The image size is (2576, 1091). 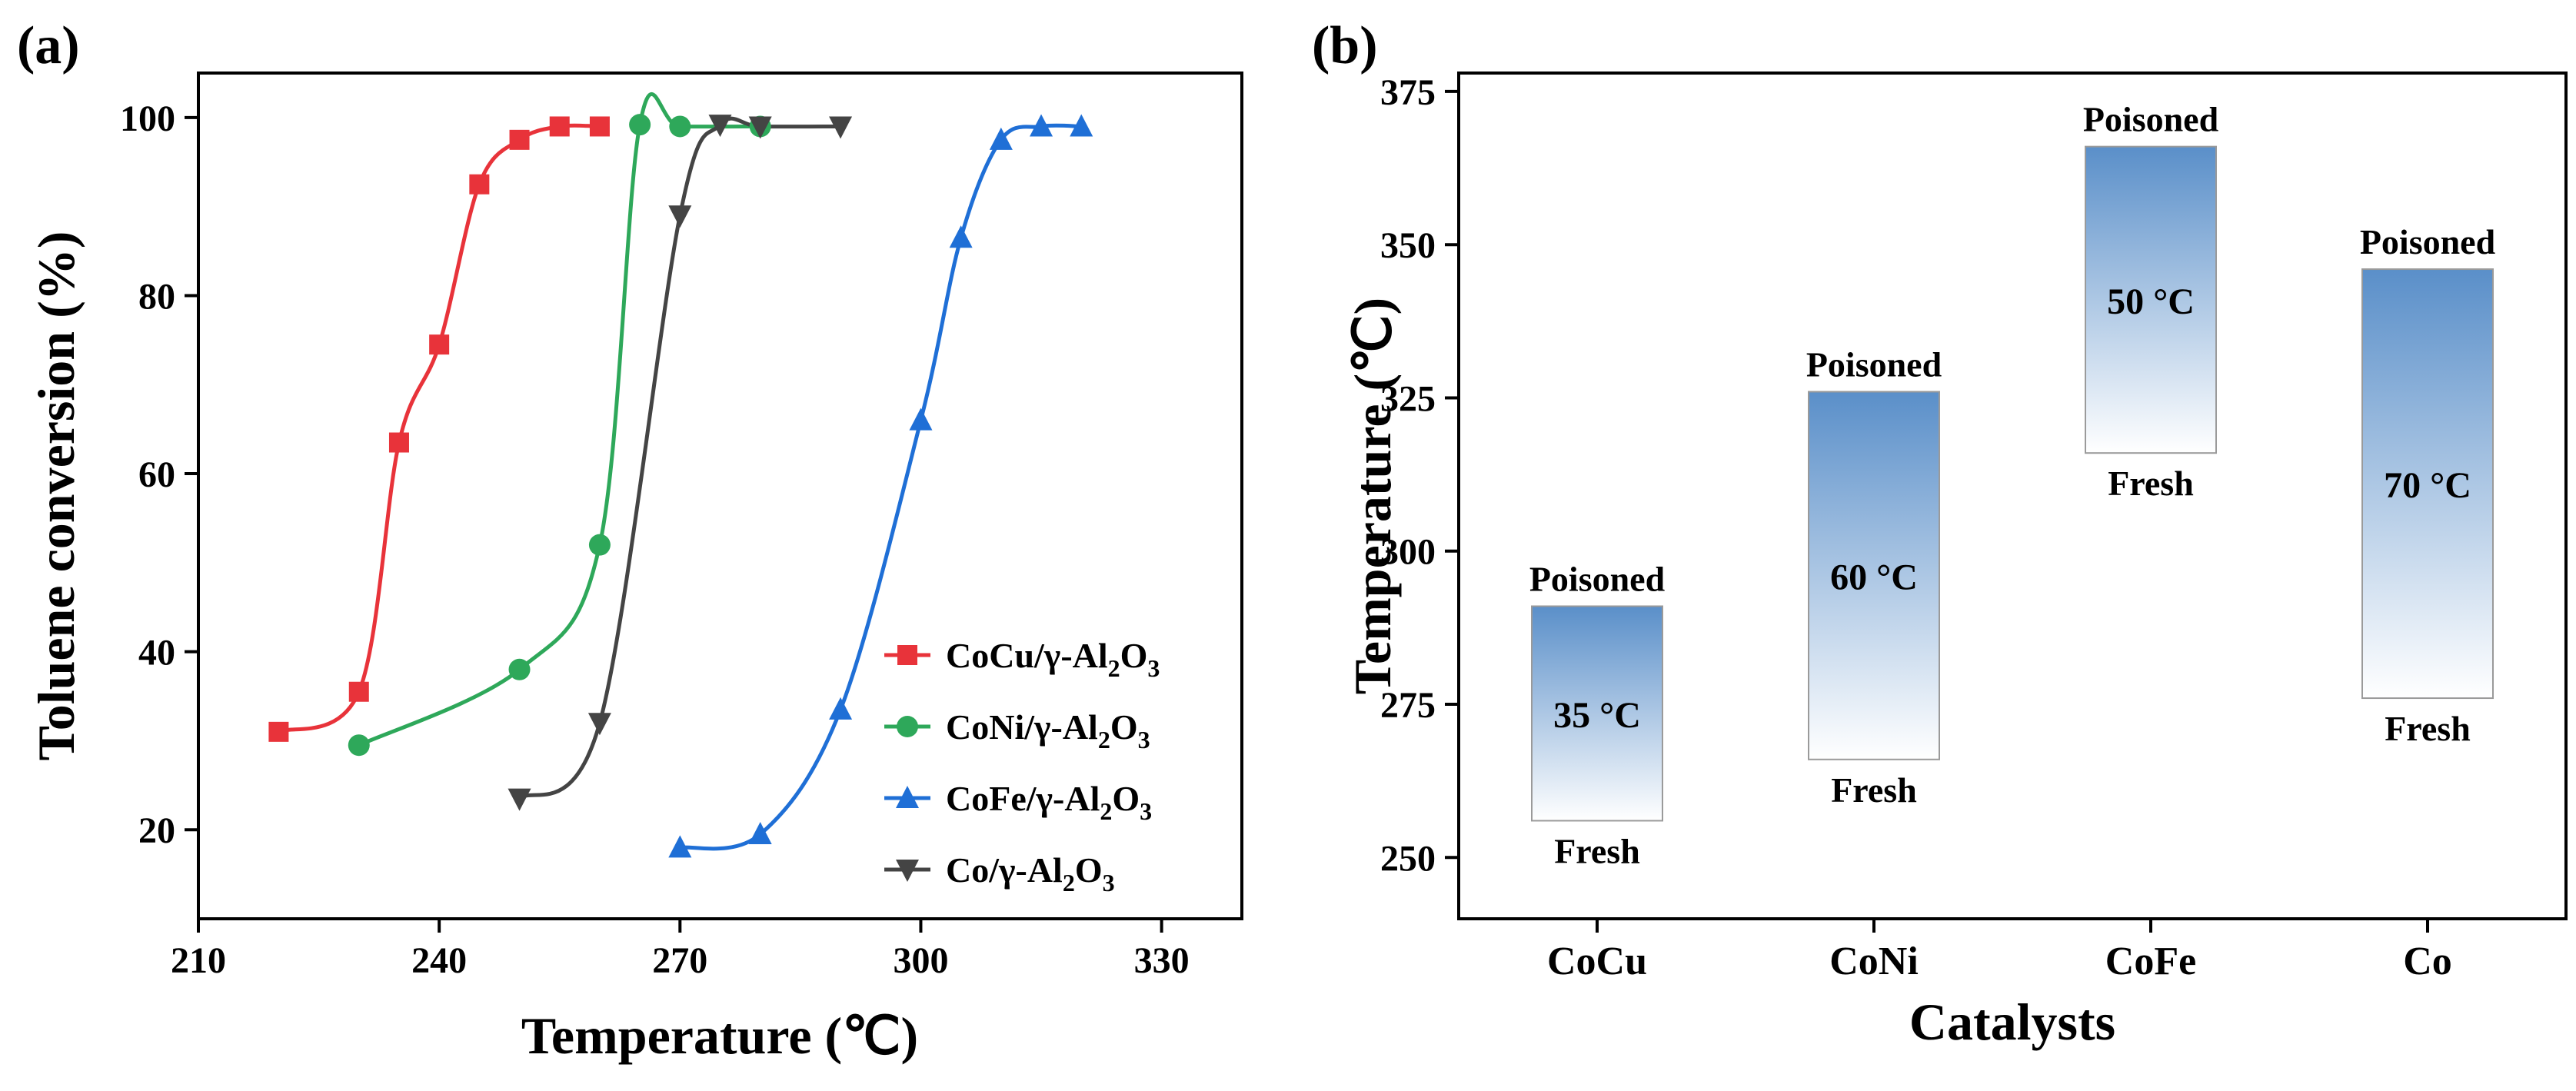 What do you see at coordinates (1345, 45) in the screenshot?
I see `panel-b-label: (b)` at bounding box center [1345, 45].